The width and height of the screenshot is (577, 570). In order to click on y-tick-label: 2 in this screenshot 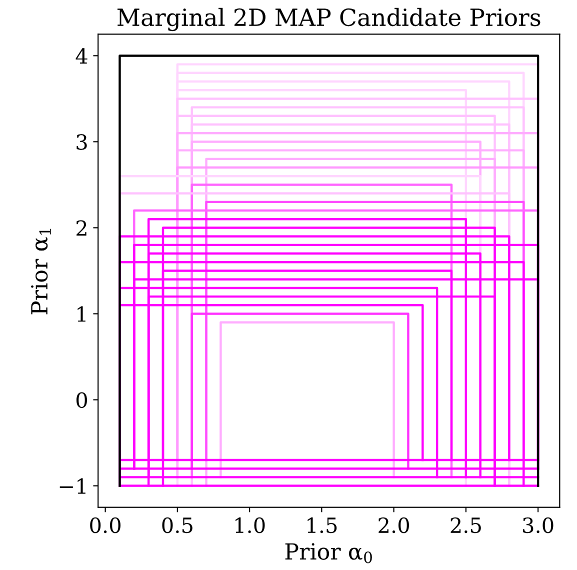, I will do `click(81, 228)`.